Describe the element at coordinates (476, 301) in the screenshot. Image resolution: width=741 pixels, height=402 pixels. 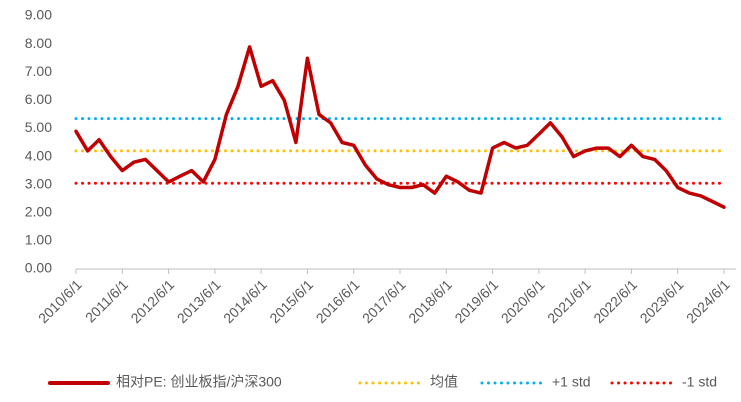
I see `x-tick-label: 2019/6/1` at that location.